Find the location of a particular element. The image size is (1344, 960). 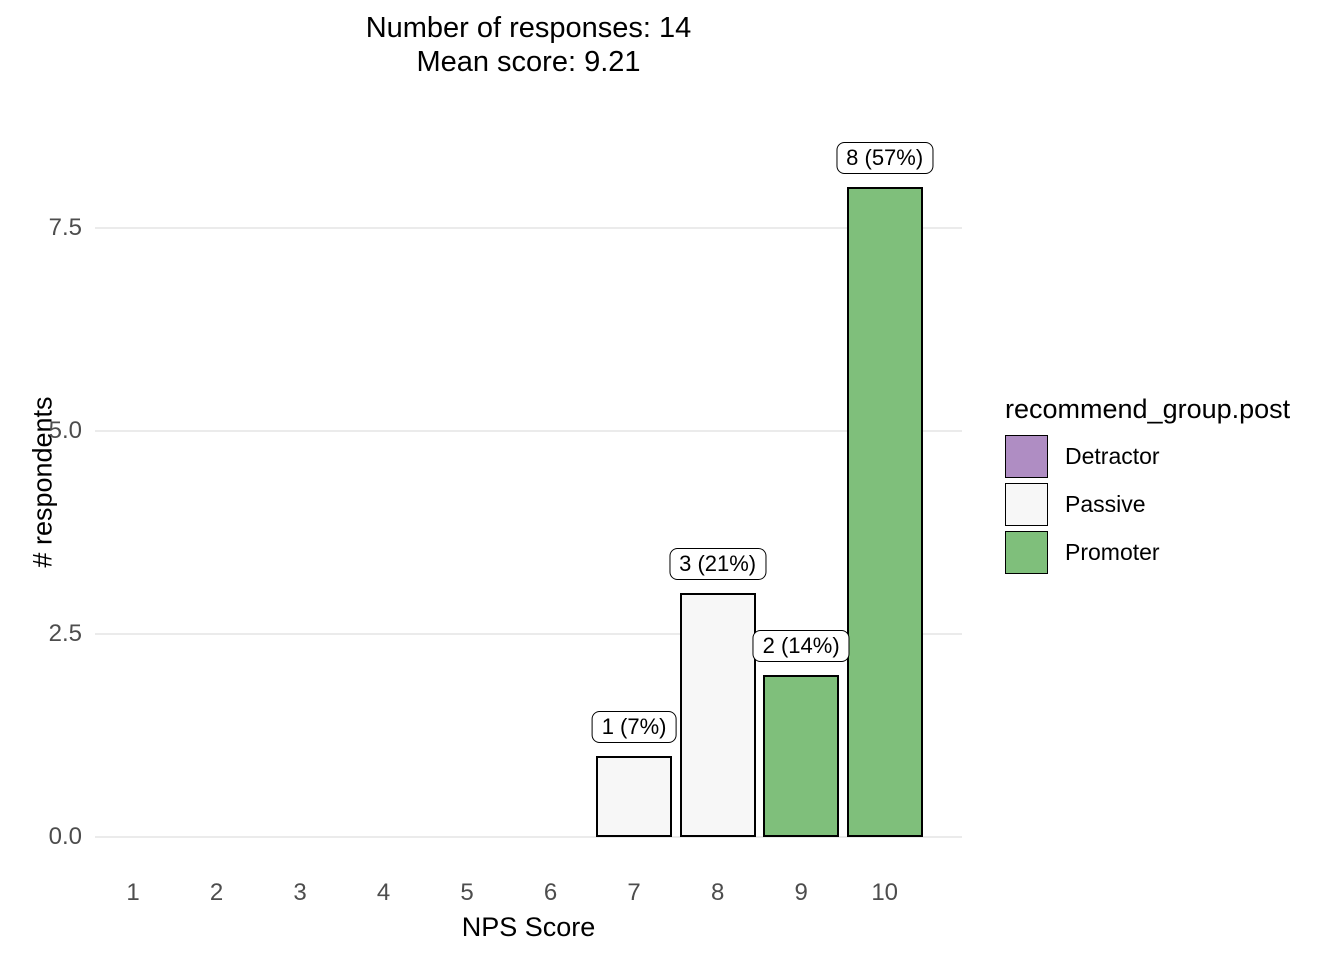

gridline-y-2.5 is located at coordinates (528, 634).